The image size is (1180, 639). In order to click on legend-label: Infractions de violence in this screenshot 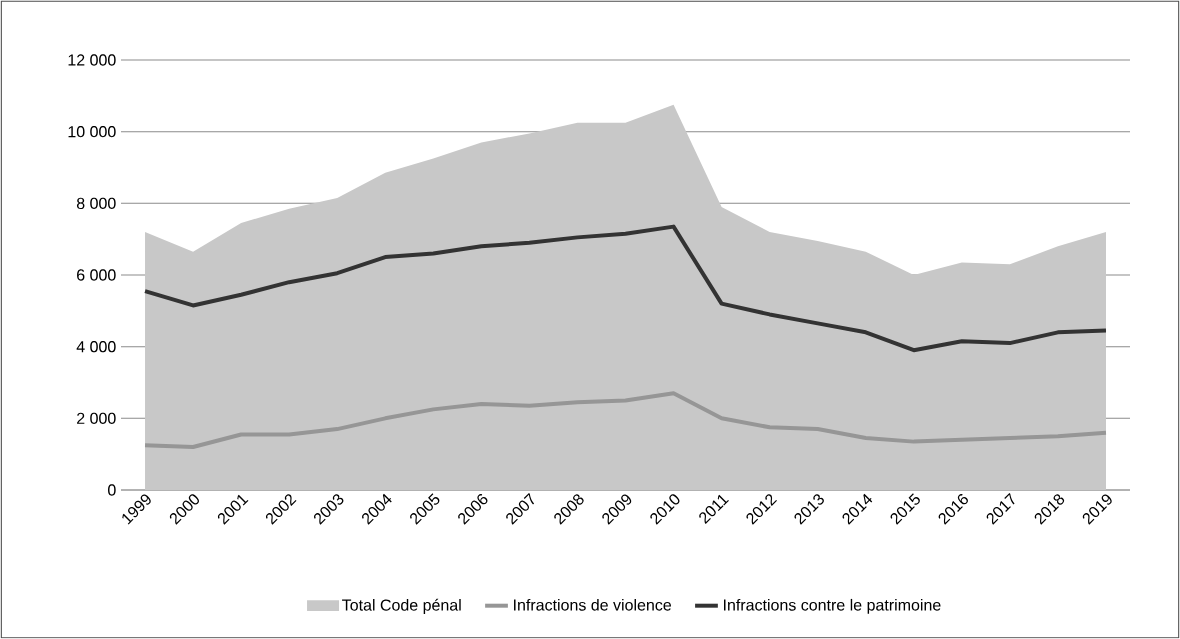, I will do `click(593, 604)`.